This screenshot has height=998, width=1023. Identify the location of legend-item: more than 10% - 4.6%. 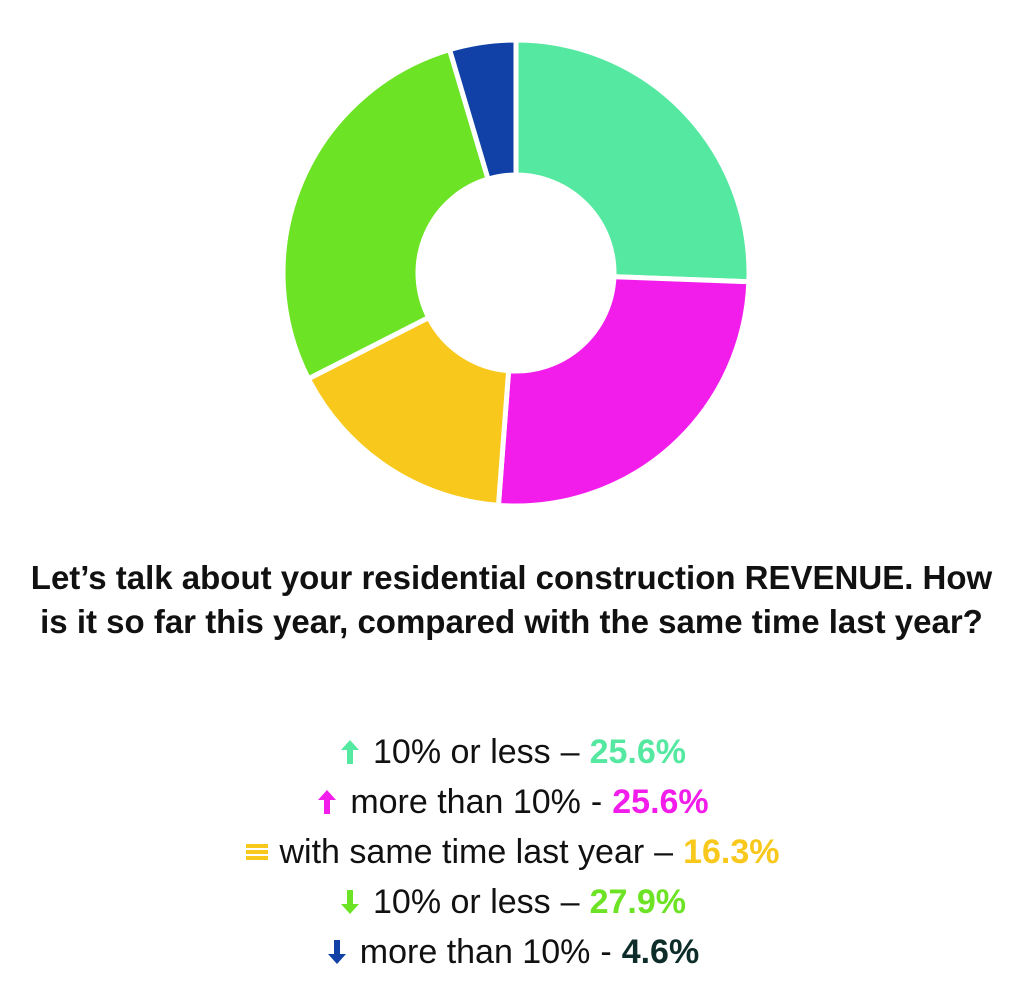
(511, 952).